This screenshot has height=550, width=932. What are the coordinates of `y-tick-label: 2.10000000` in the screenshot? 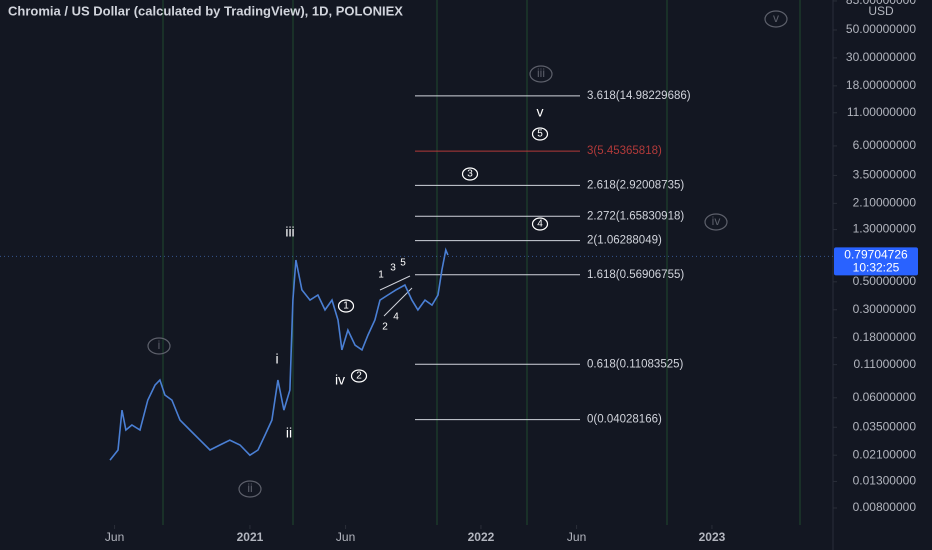 It's located at (885, 203).